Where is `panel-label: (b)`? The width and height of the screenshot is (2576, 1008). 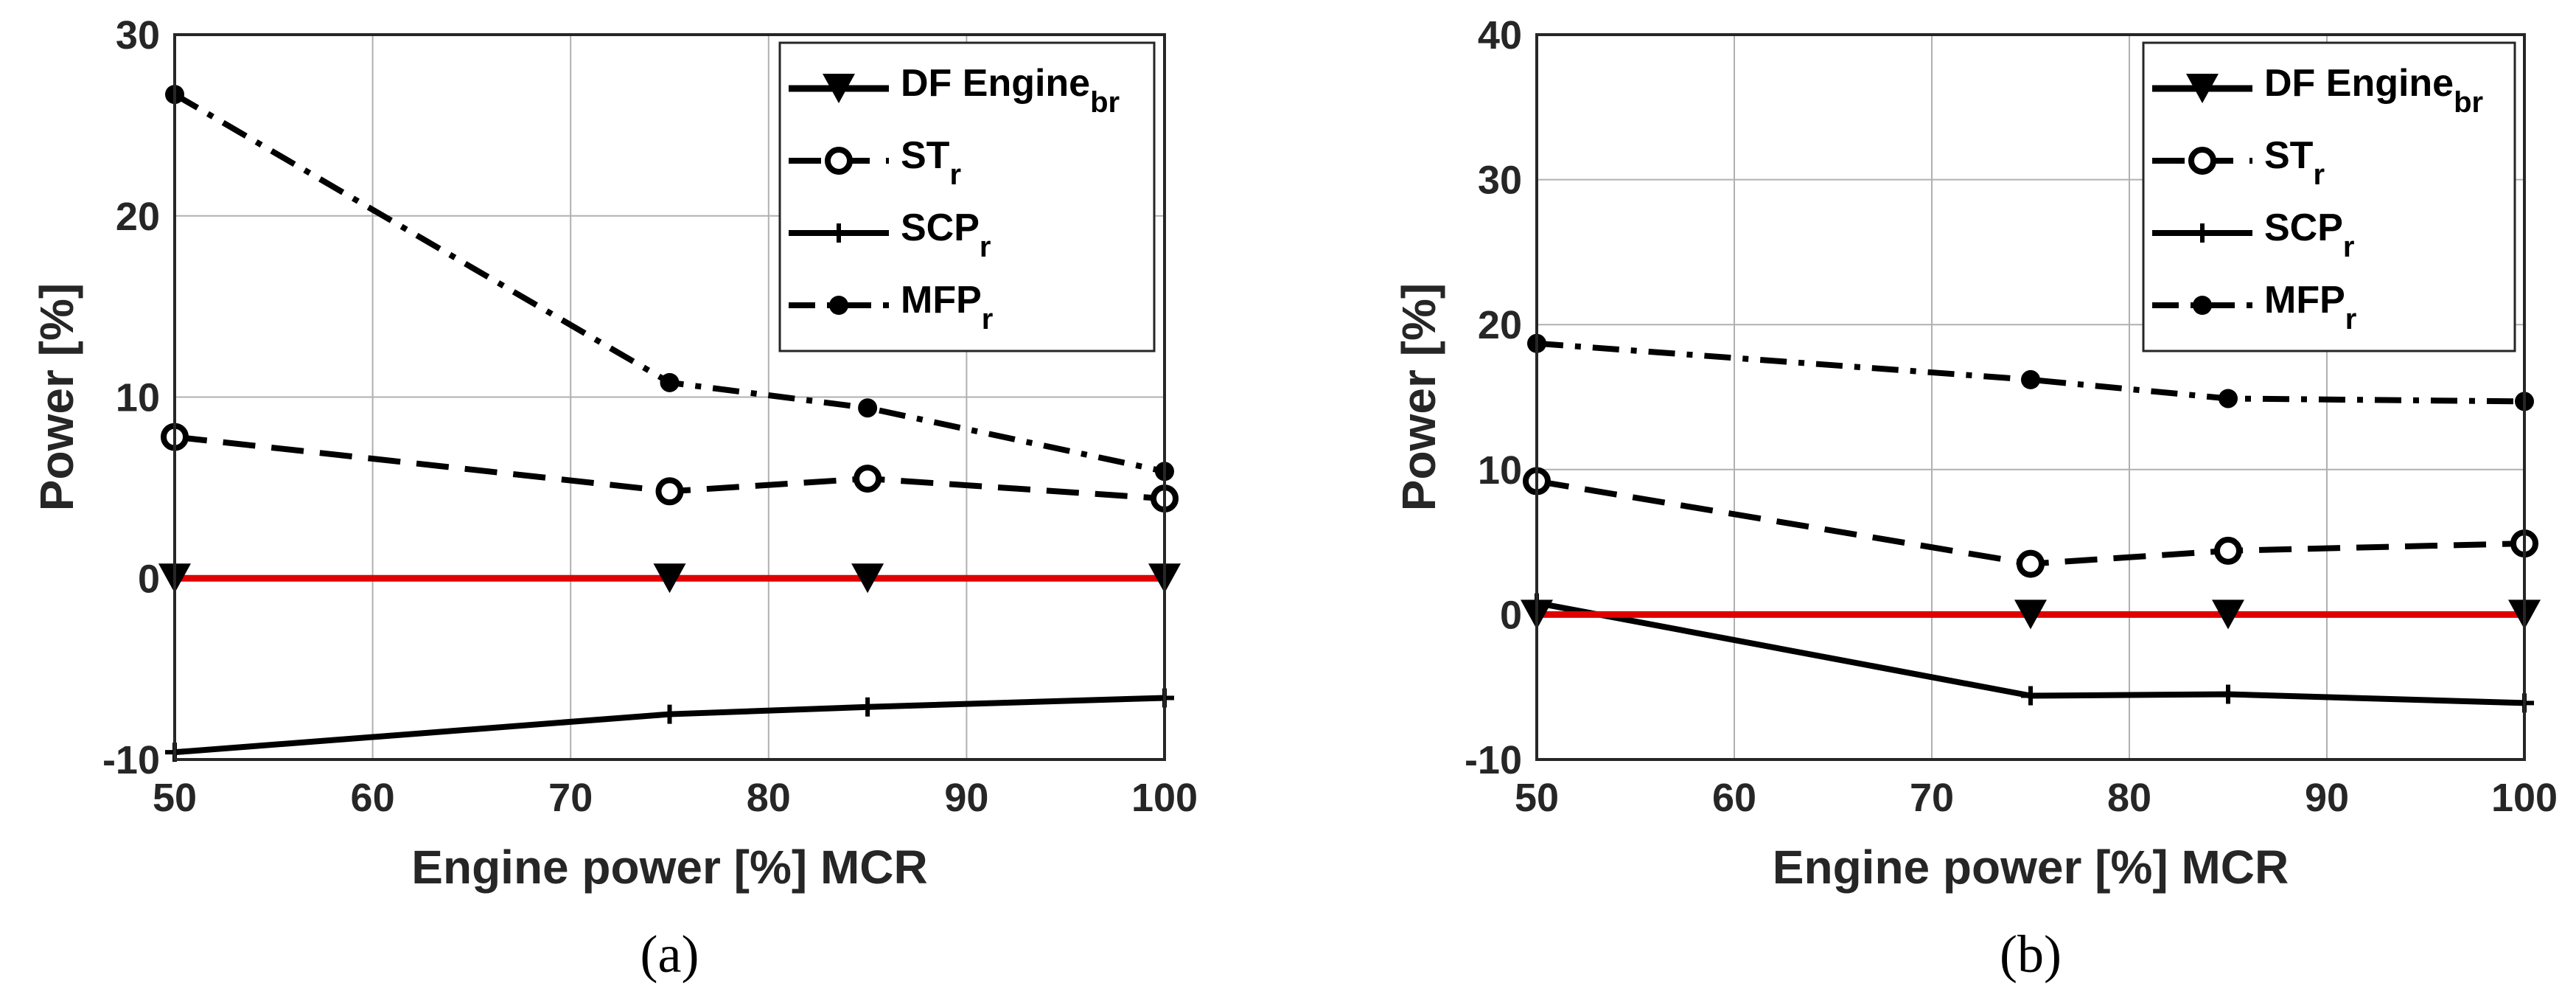 panel-label: (b) is located at coordinates (2031, 955).